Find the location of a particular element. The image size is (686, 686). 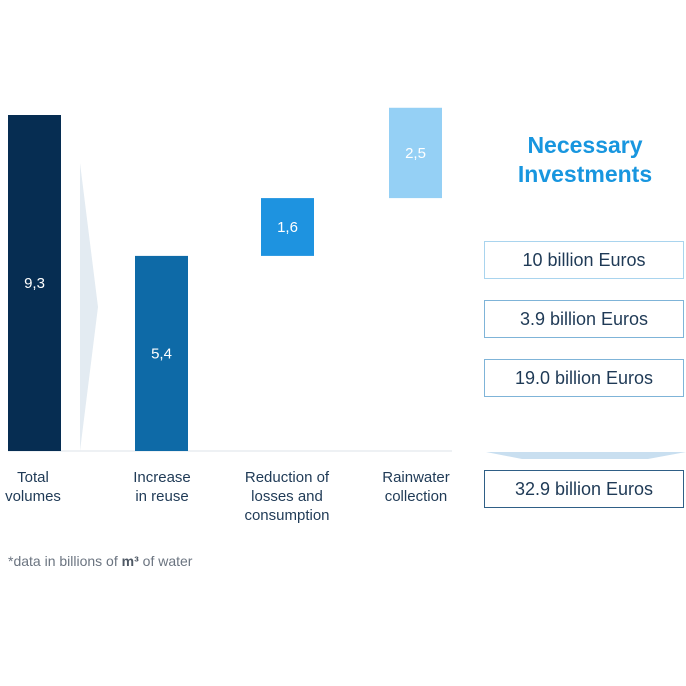

footnote-suffix: of water is located at coordinates (165, 561).